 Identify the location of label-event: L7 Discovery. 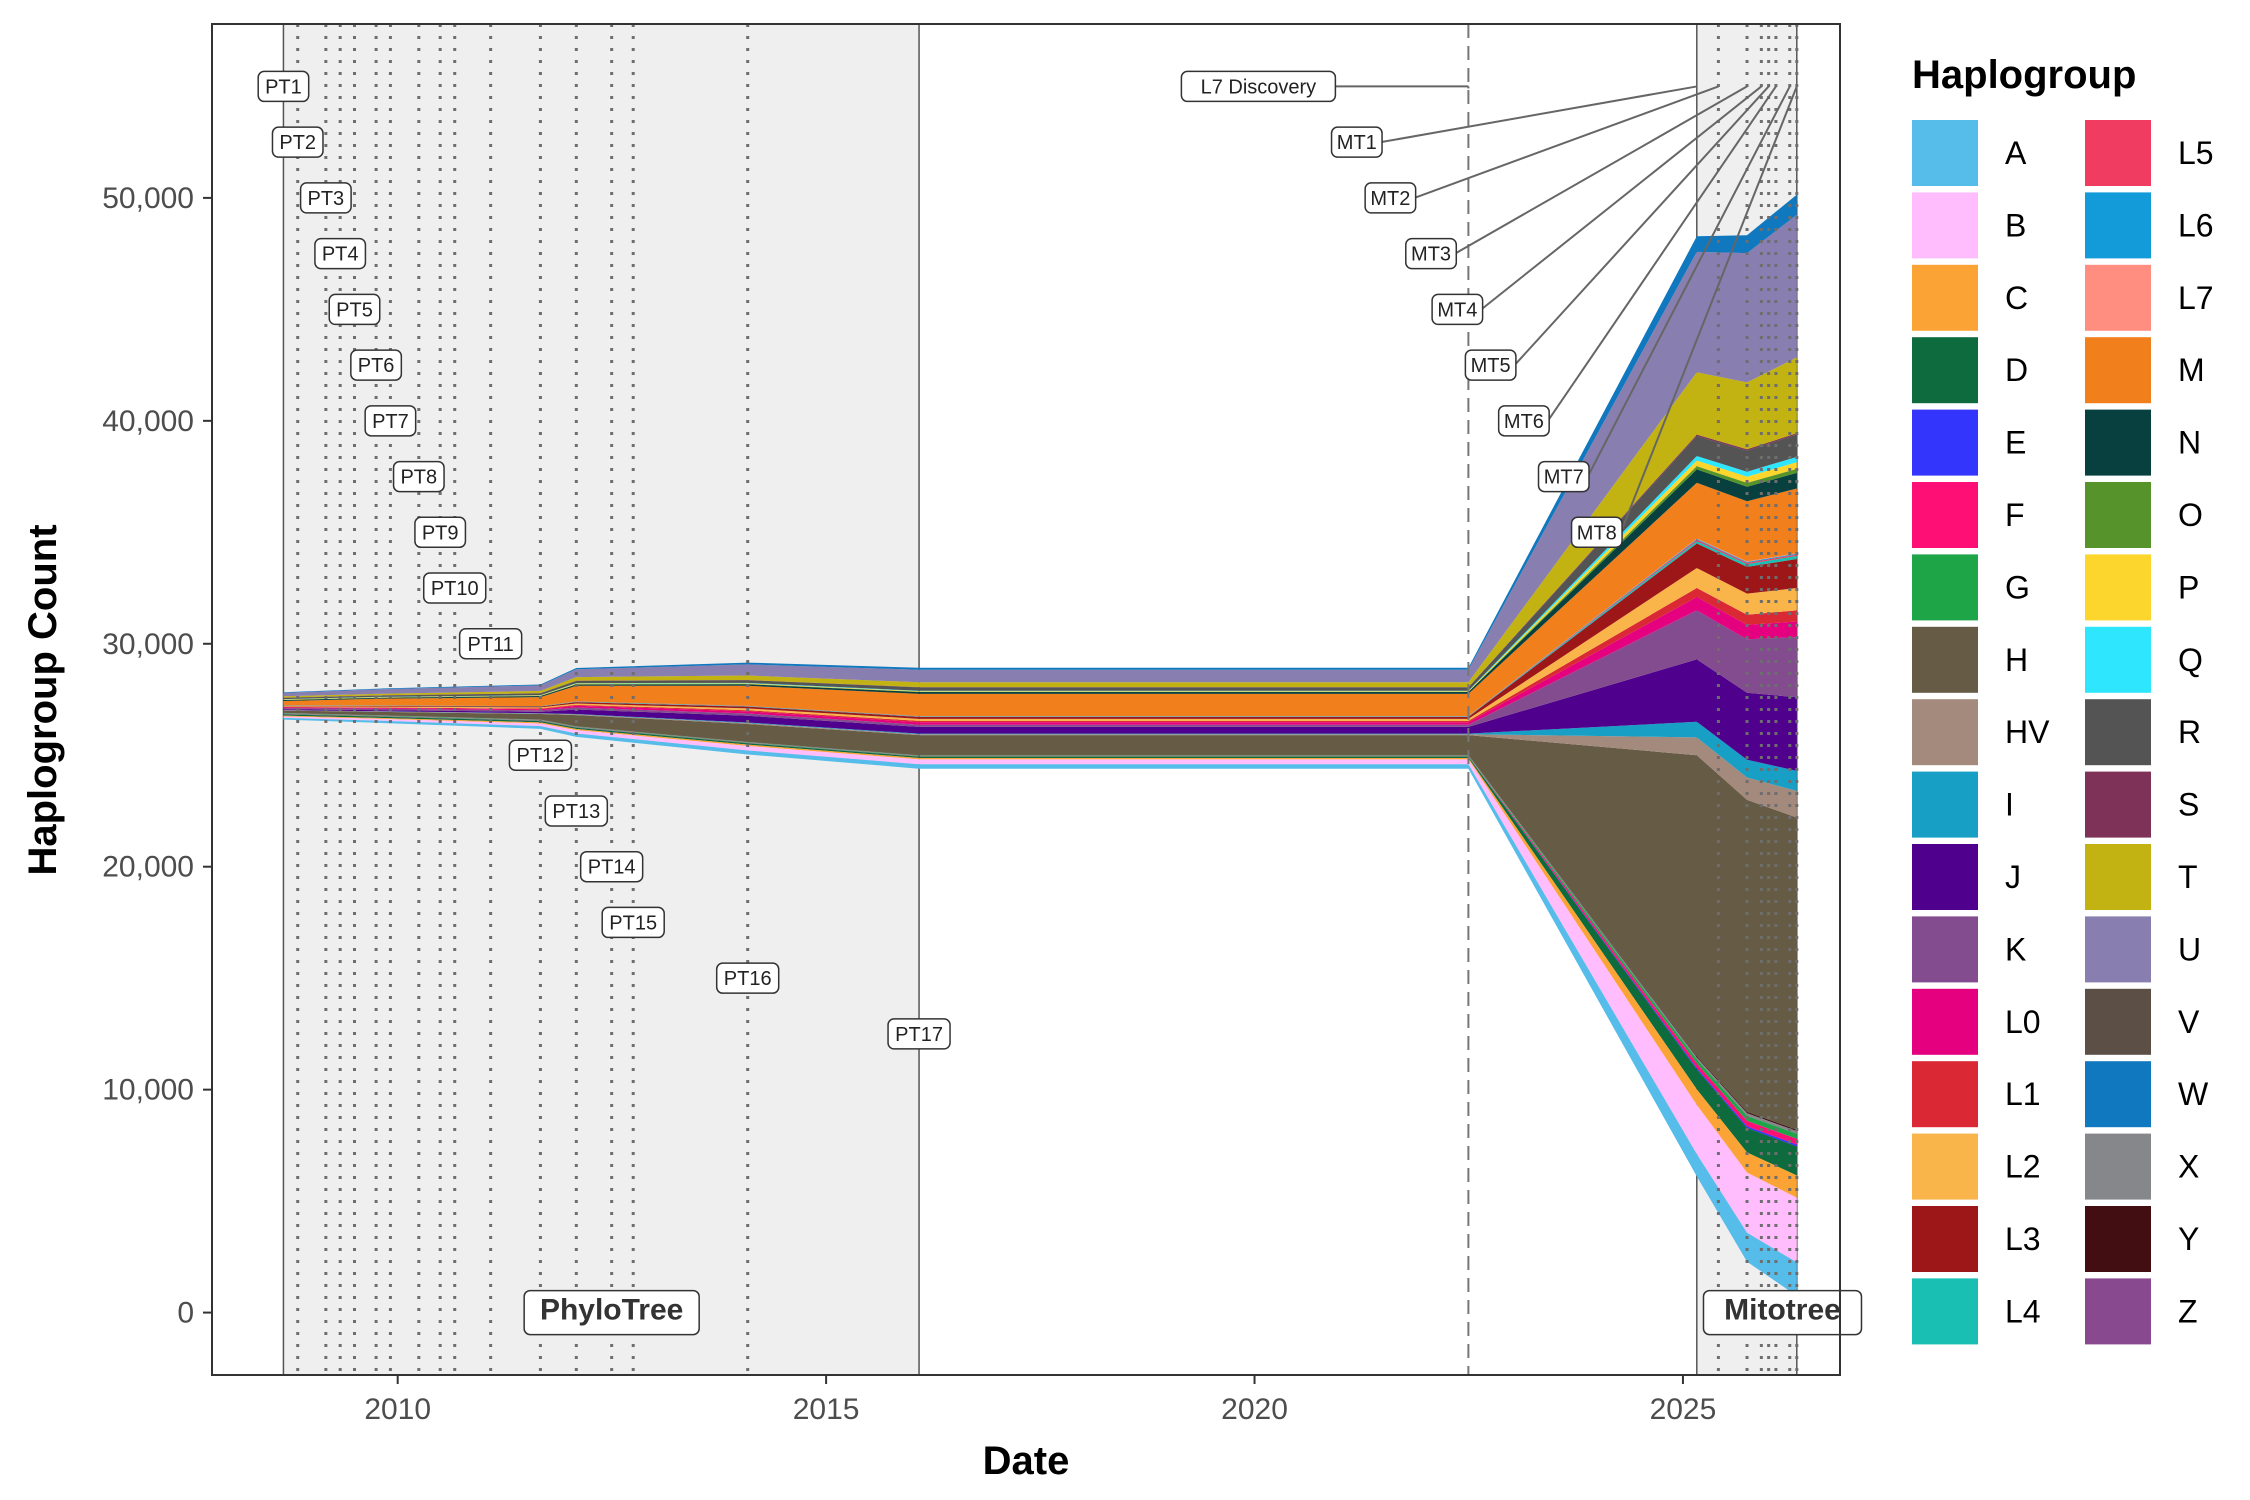
(1259, 87).